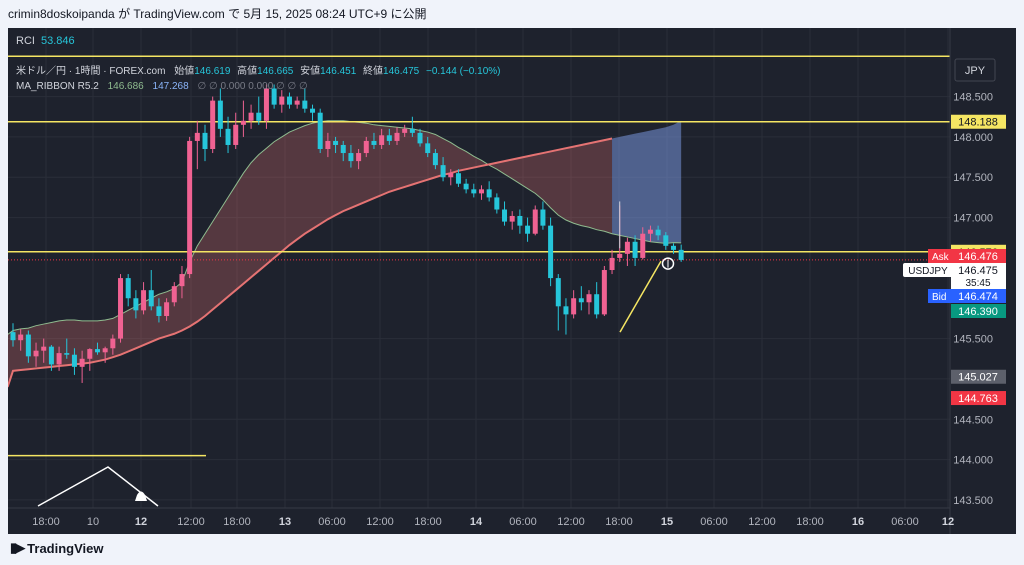 The image size is (1024, 565). What do you see at coordinates (973, 340) in the screenshot?
I see `y-tick-label: 145.500` at bounding box center [973, 340].